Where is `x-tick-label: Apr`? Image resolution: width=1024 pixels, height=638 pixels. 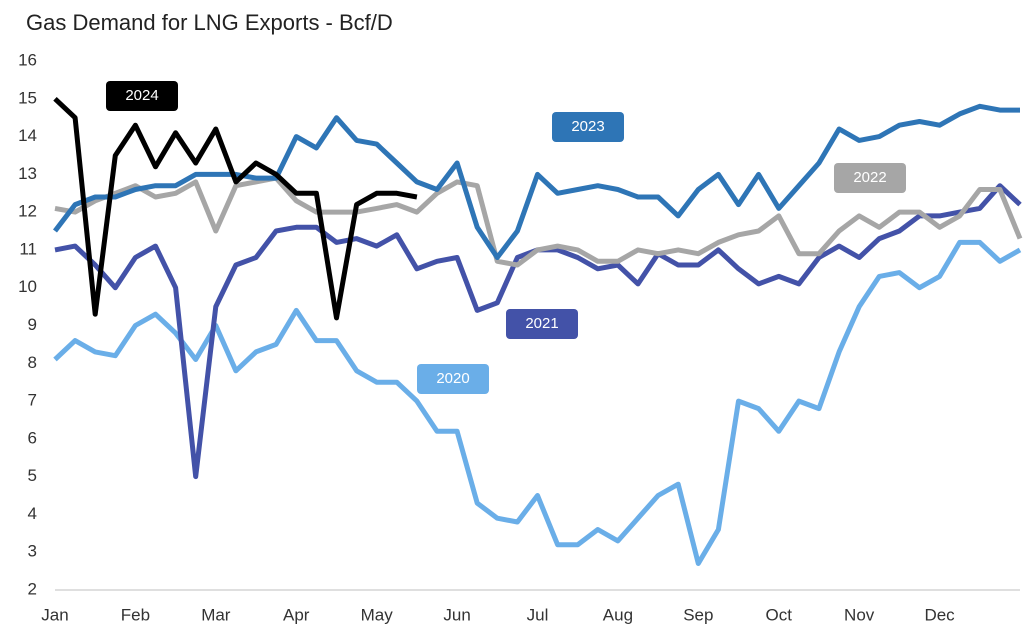 x-tick-label: Apr is located at coordinates (296, 614).